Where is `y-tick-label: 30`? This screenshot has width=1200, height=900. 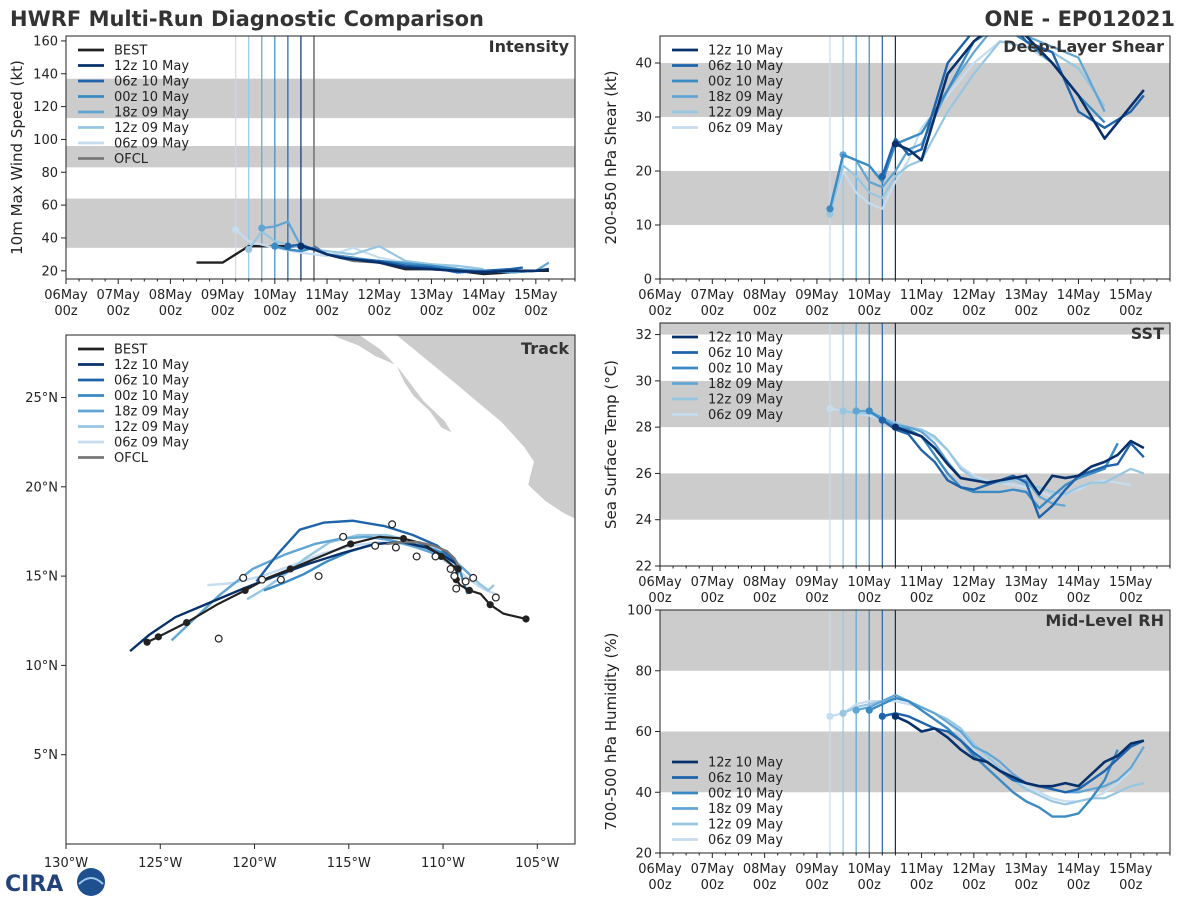 y-tick-label: 30 is located at coordinates (643, 381).